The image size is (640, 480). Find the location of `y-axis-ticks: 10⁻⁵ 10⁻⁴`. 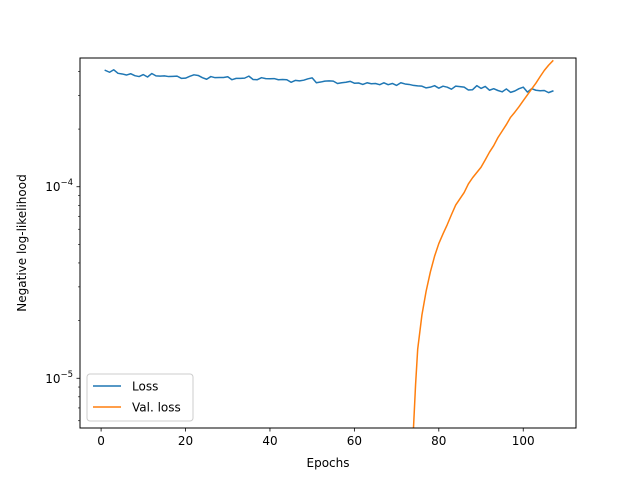

y-axis-ticks: 10⁻⁵ 10⁻⁴ is located at coordinates (62, 246).